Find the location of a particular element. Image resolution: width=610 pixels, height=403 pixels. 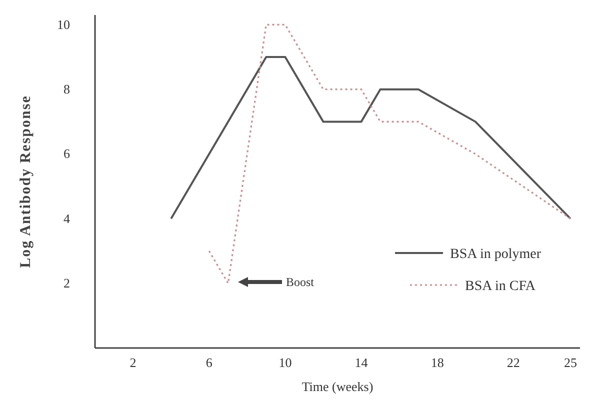

x-tick-label: 22 is located at coordinates (513, 362).